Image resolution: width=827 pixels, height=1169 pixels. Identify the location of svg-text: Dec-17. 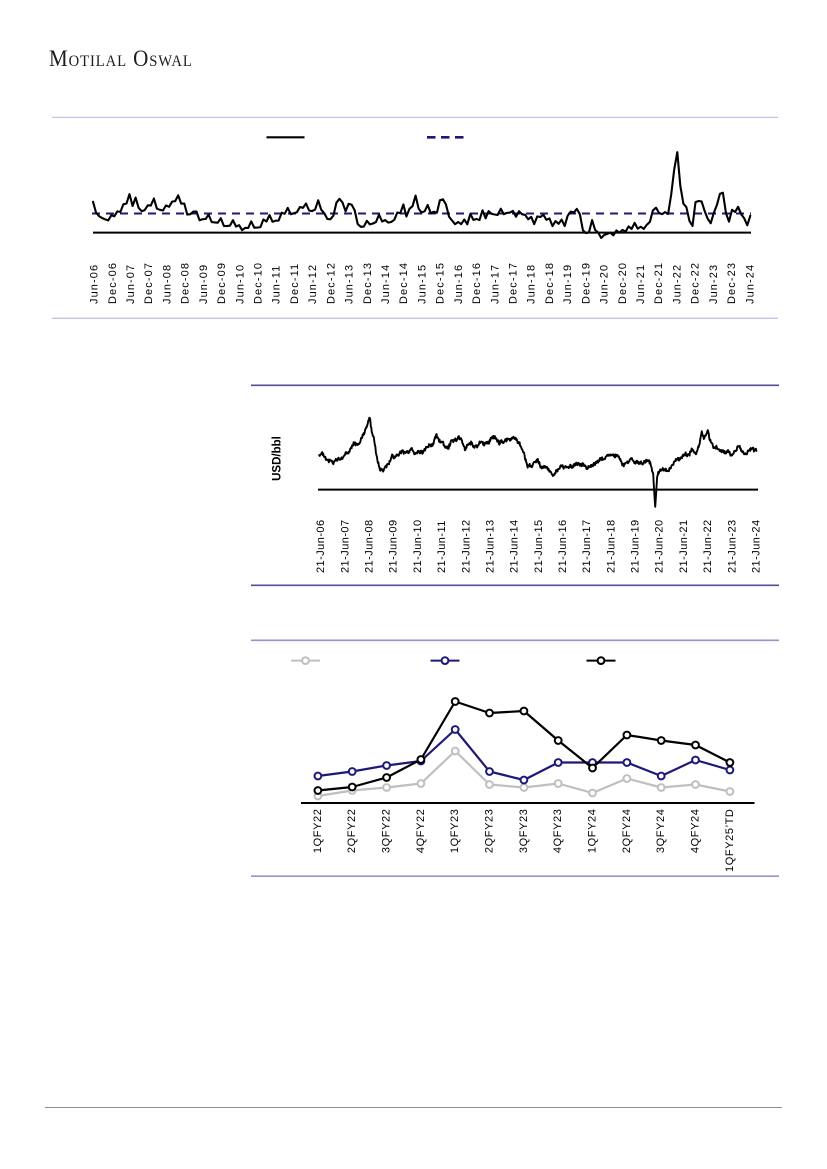
(514, 283).